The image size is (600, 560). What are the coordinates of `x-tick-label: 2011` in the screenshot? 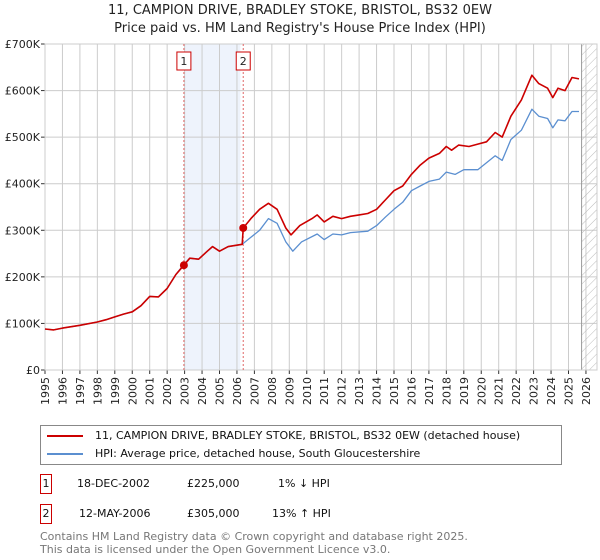 It's located at (324, 391).